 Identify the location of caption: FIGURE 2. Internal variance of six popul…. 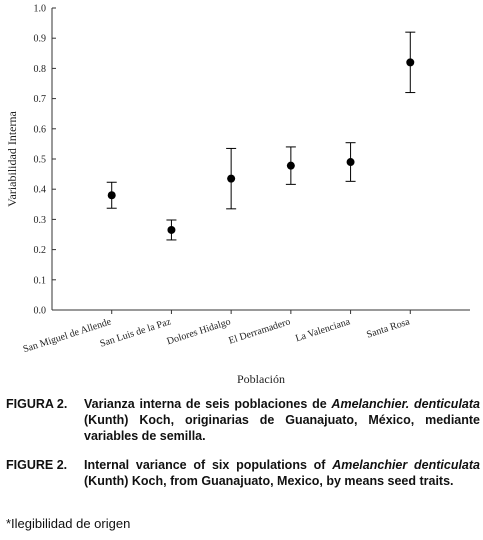
(243, 473).